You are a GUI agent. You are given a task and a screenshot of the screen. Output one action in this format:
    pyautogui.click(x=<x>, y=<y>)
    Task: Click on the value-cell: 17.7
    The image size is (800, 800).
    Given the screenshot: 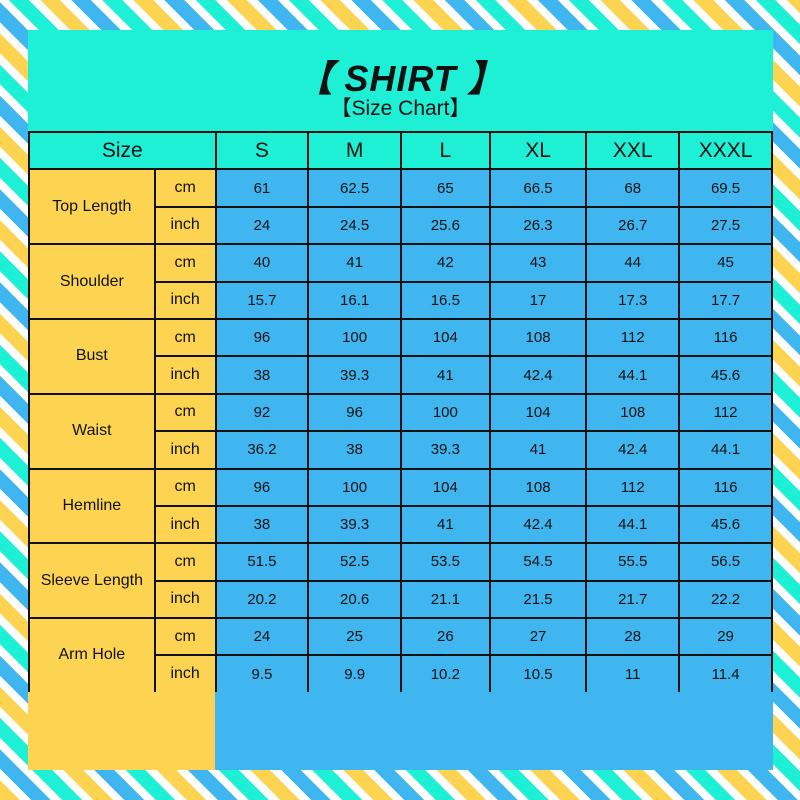 What is the action you would take?
    pyautogui.click(x=725, y=300)
    